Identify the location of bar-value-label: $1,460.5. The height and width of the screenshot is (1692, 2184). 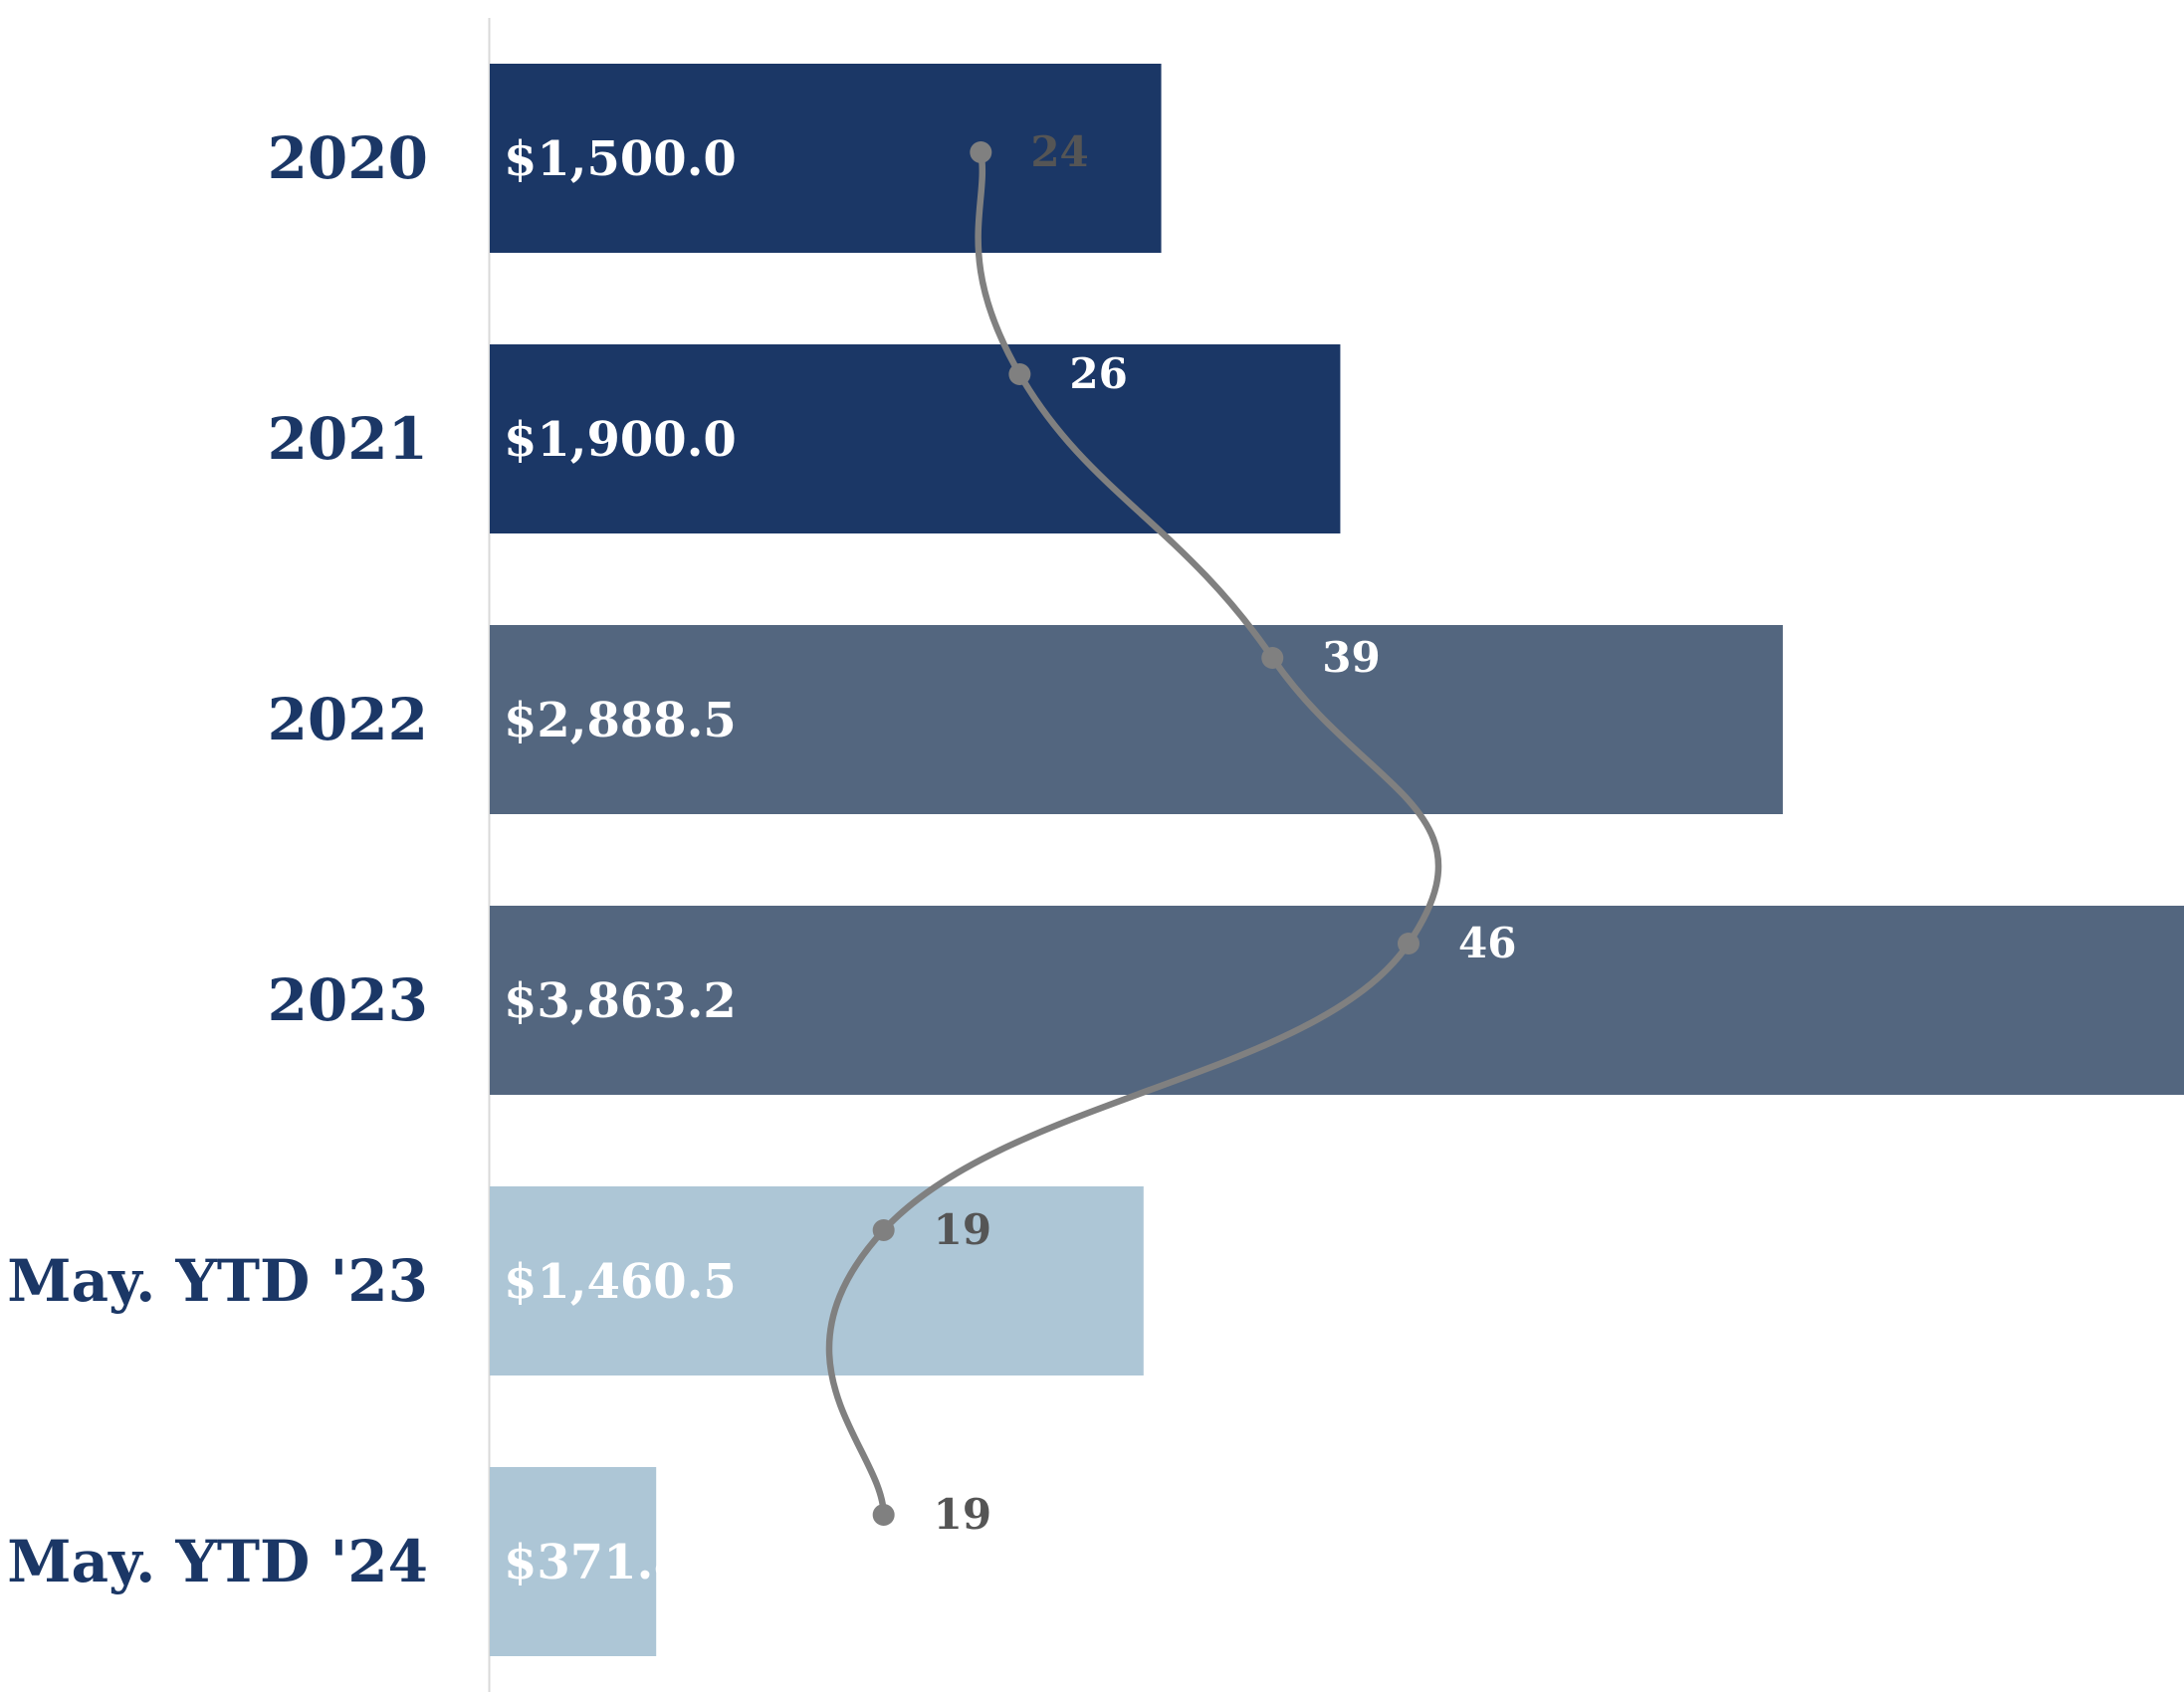
(621, 1282).